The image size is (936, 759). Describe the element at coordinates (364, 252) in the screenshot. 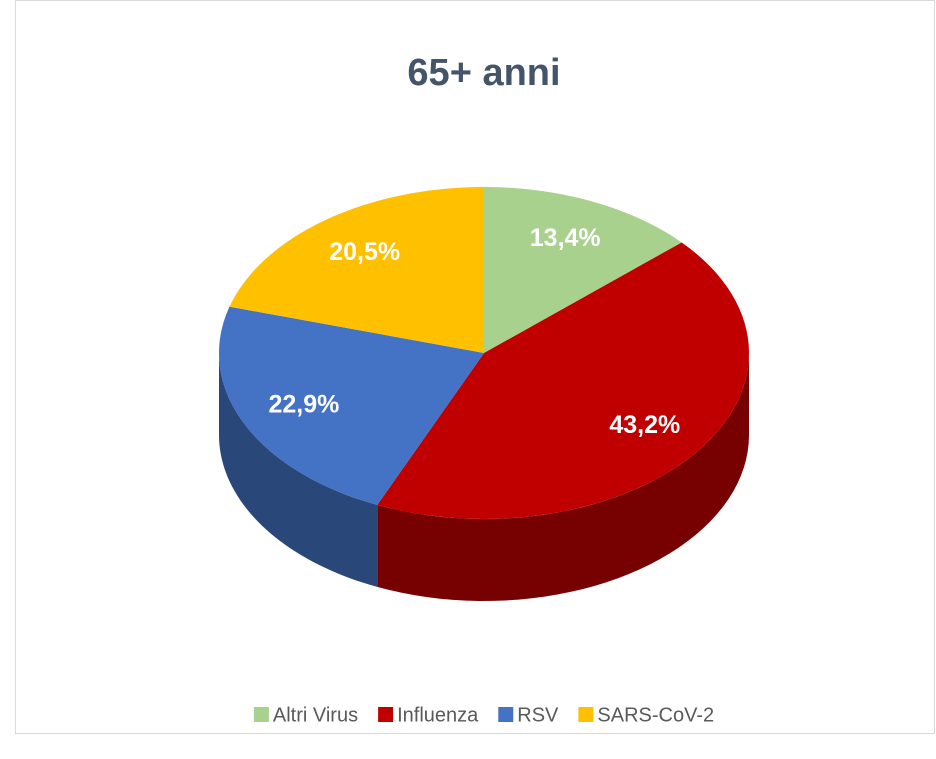

I see `data-label: 20,5%` at that location.